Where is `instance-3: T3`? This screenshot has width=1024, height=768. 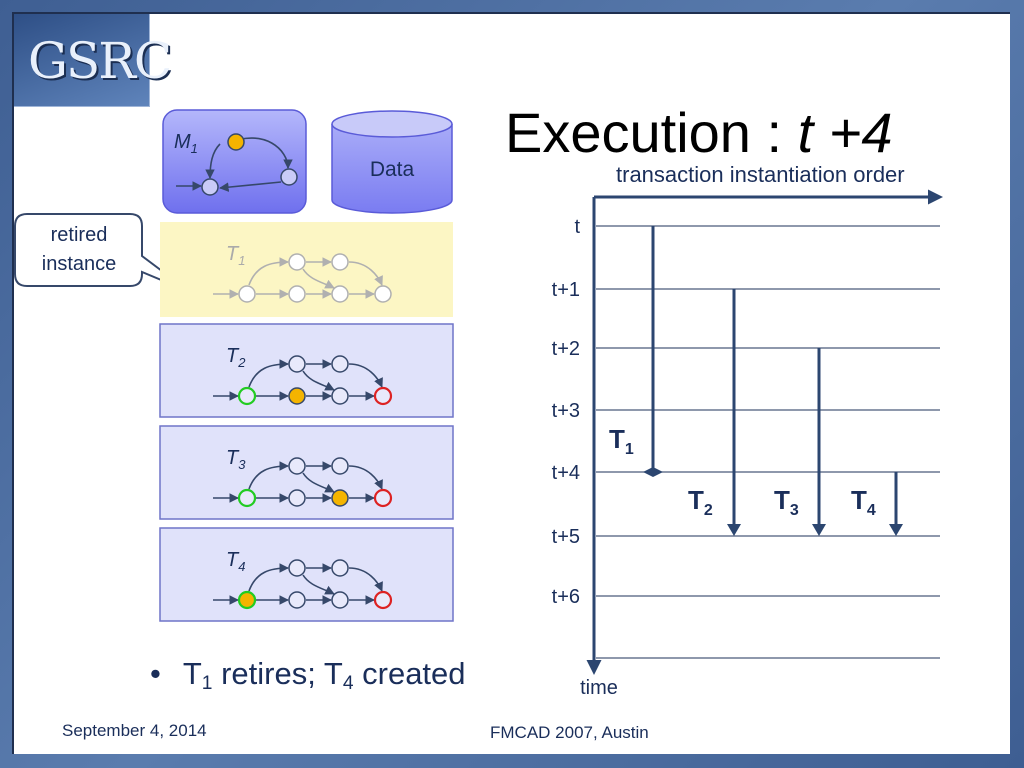 instance-3: T3 is located at coordinates (306, 472).